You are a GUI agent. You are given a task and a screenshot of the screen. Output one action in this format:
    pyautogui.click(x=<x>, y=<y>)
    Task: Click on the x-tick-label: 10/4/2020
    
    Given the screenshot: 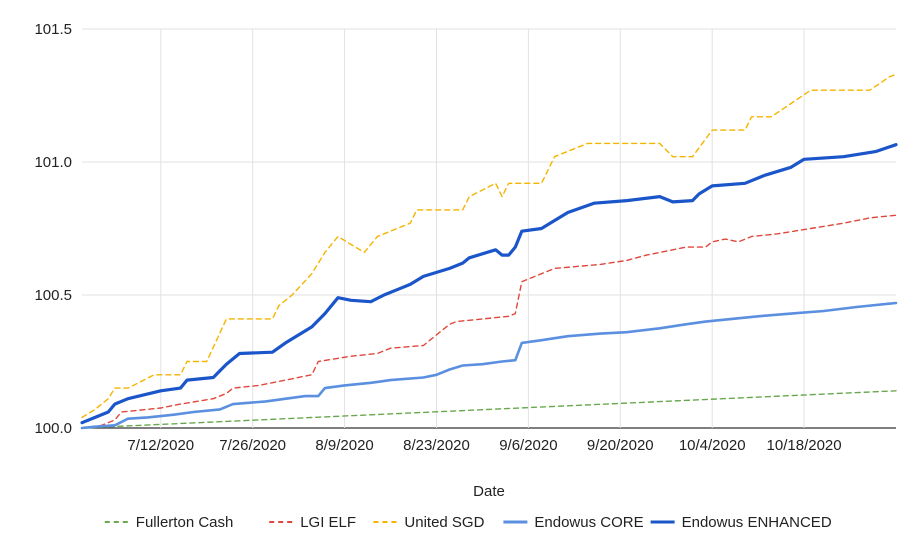 What is the action you would take?
    pyautogui.click(x=712, y=445)
    